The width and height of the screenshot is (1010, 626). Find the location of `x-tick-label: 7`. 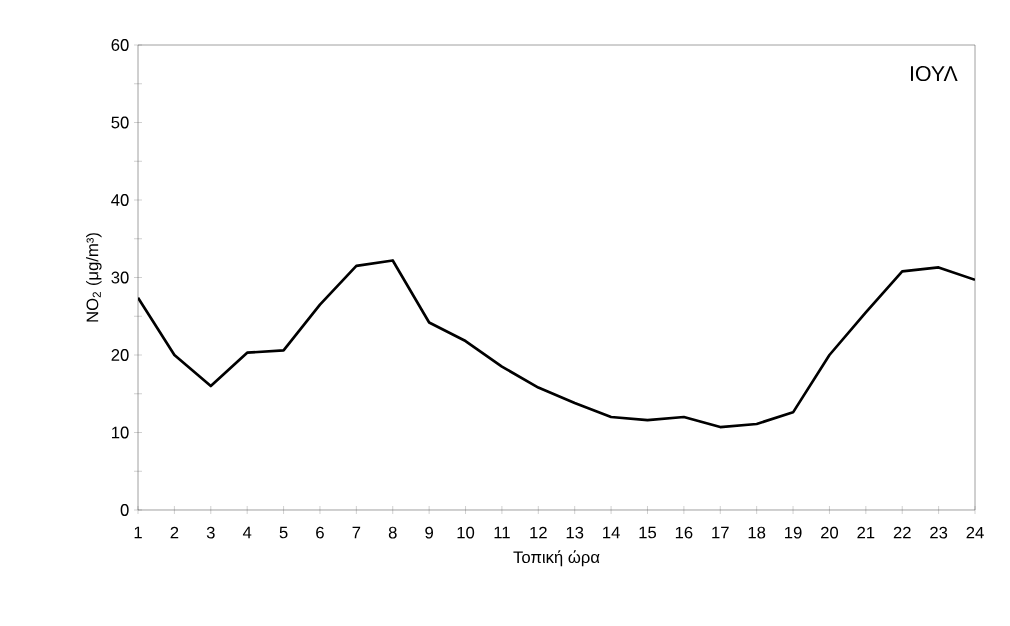

x-tick-label: 7 is located at coordinates (356, 532).